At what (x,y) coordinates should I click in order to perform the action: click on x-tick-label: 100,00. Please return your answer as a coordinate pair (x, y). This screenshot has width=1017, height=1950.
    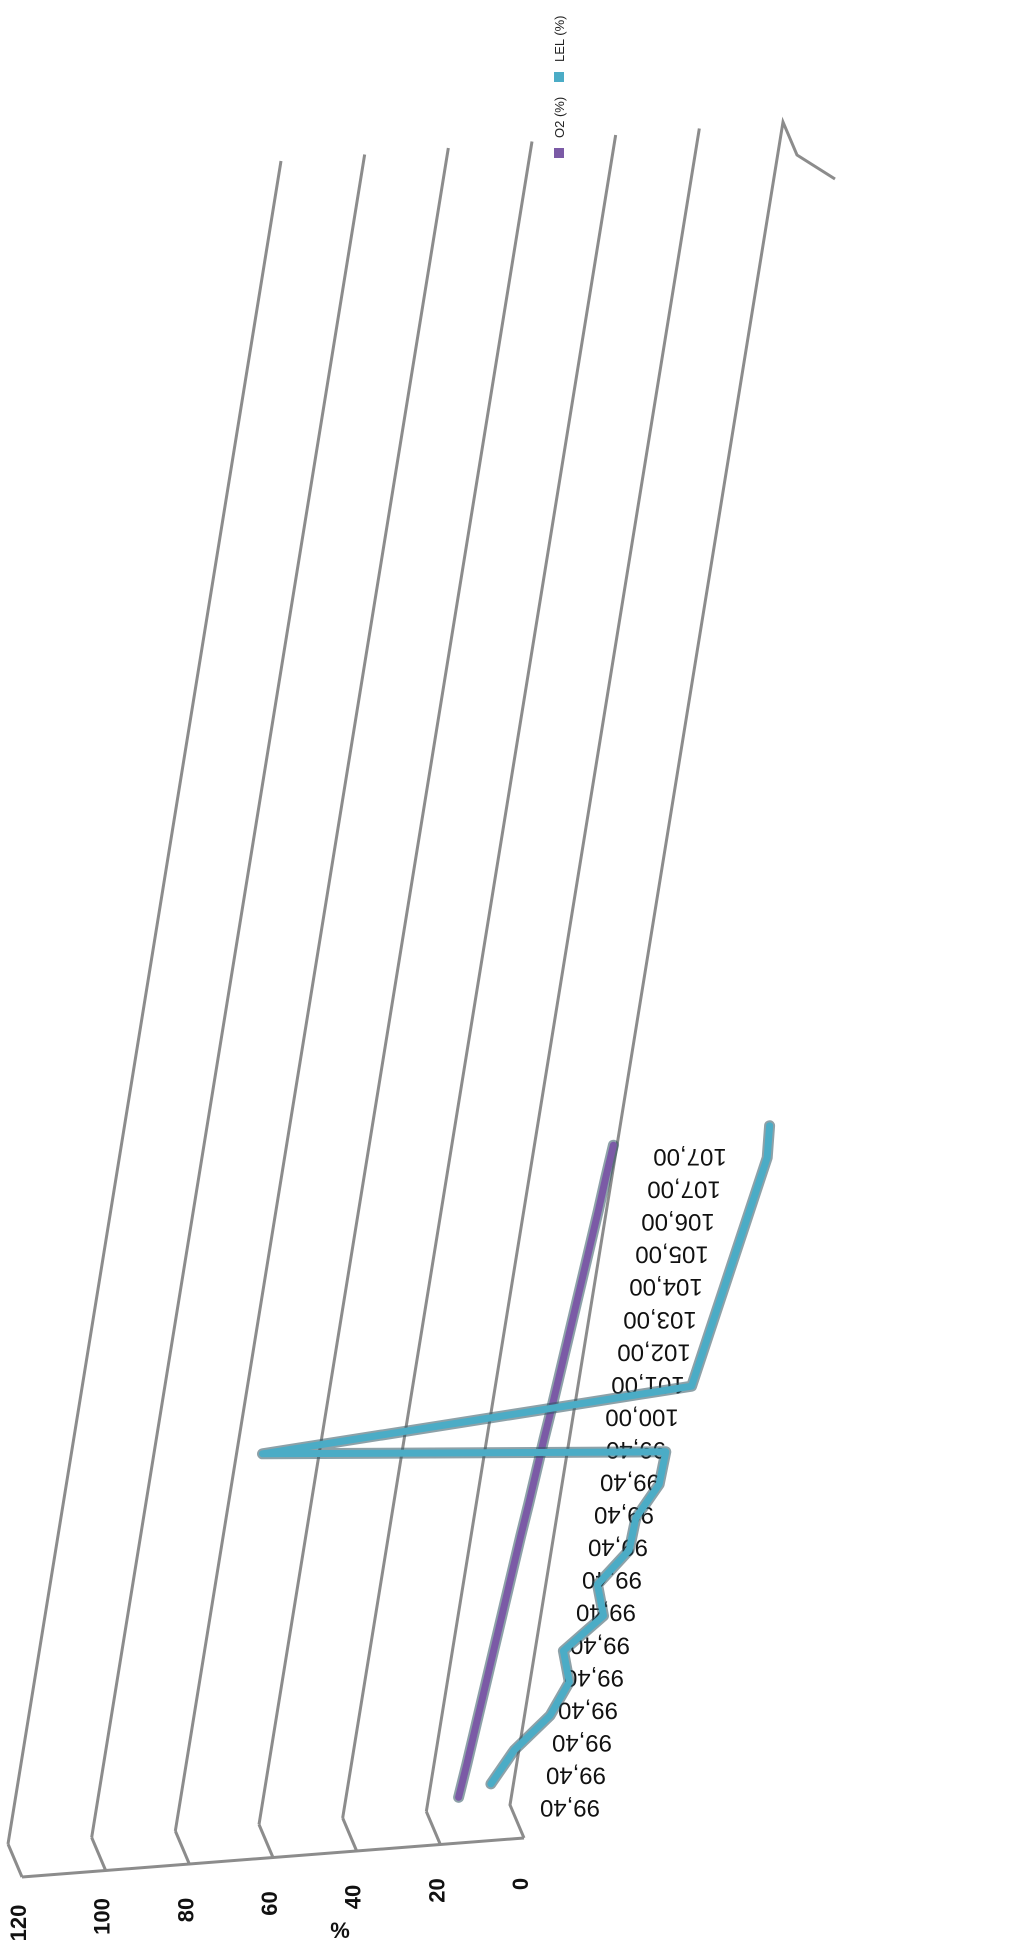
    Looking at the image, I should click on (641, 1416).